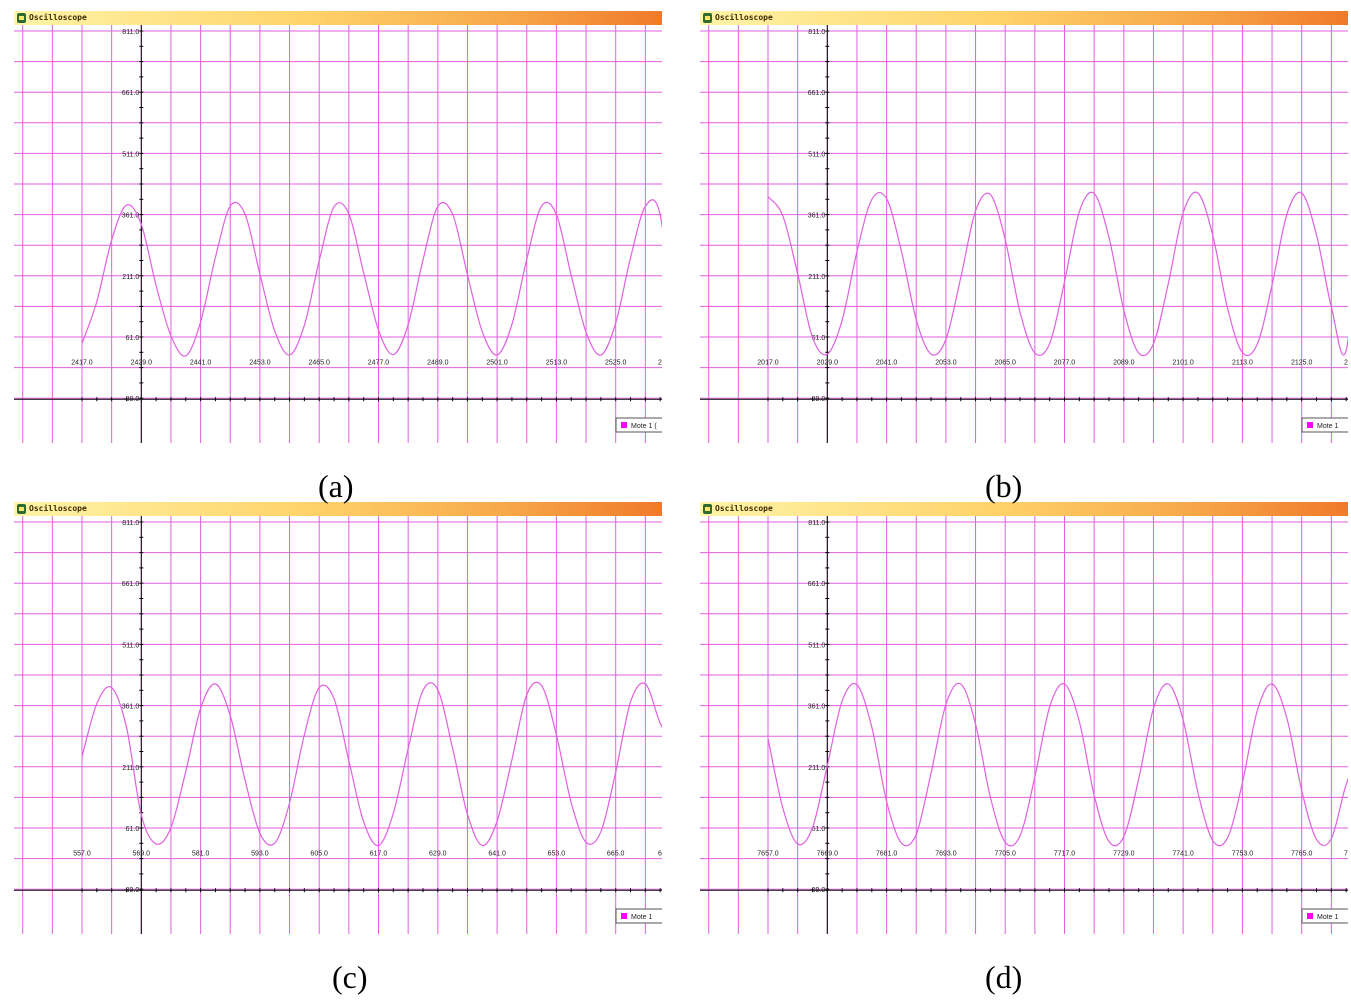  Describe the element at coordinates (887, 363) in the screenshot. I see `x-tick-label: 2041.0` at that location.